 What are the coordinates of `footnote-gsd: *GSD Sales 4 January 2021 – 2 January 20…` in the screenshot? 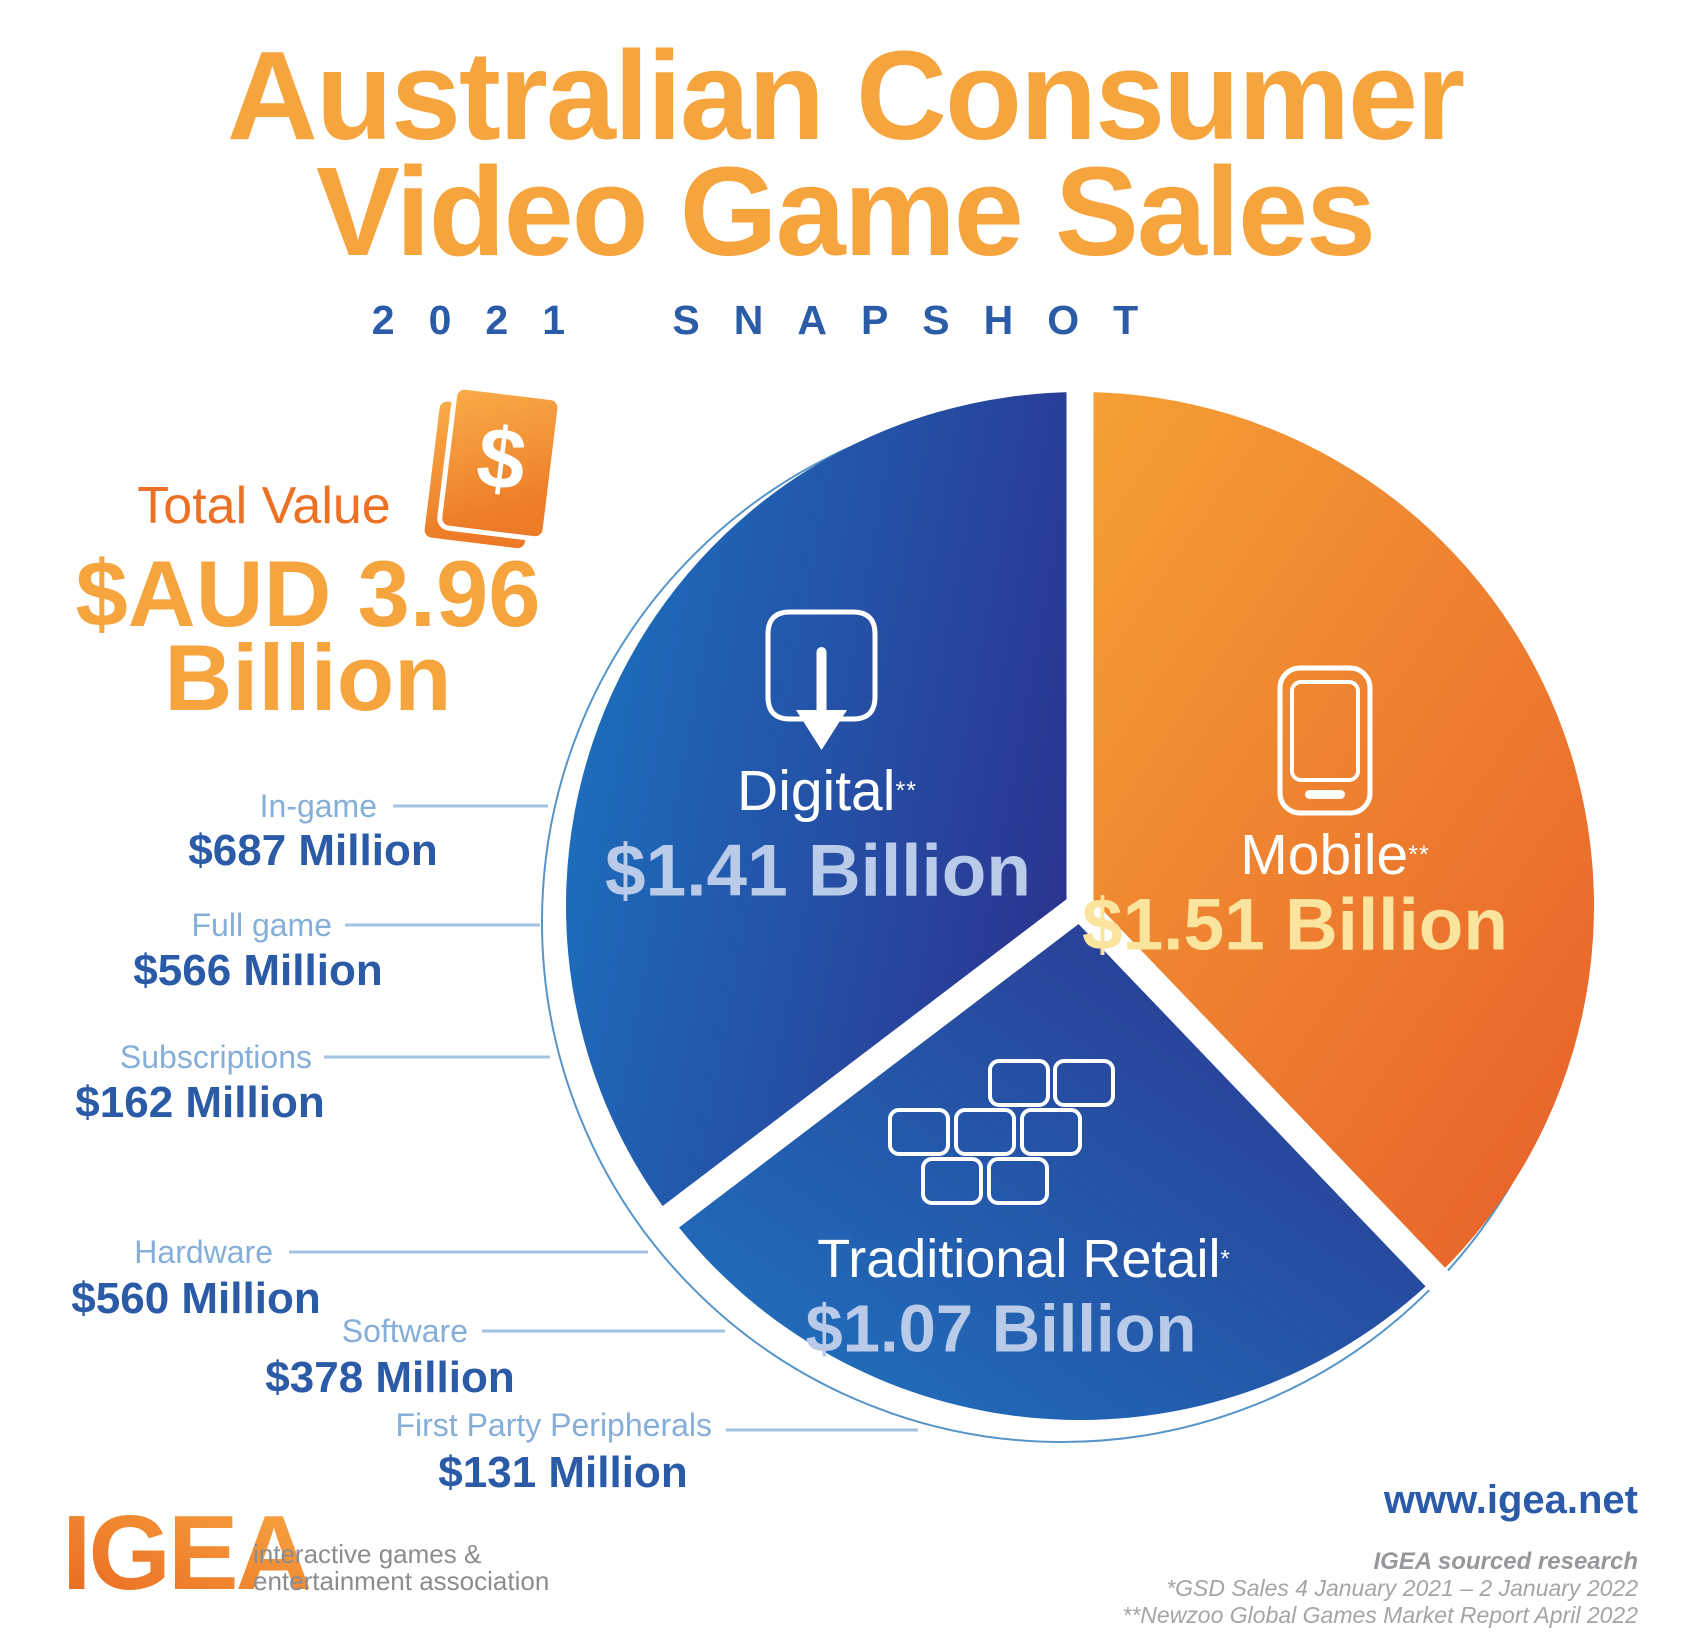 It's located at (1402, 1588).